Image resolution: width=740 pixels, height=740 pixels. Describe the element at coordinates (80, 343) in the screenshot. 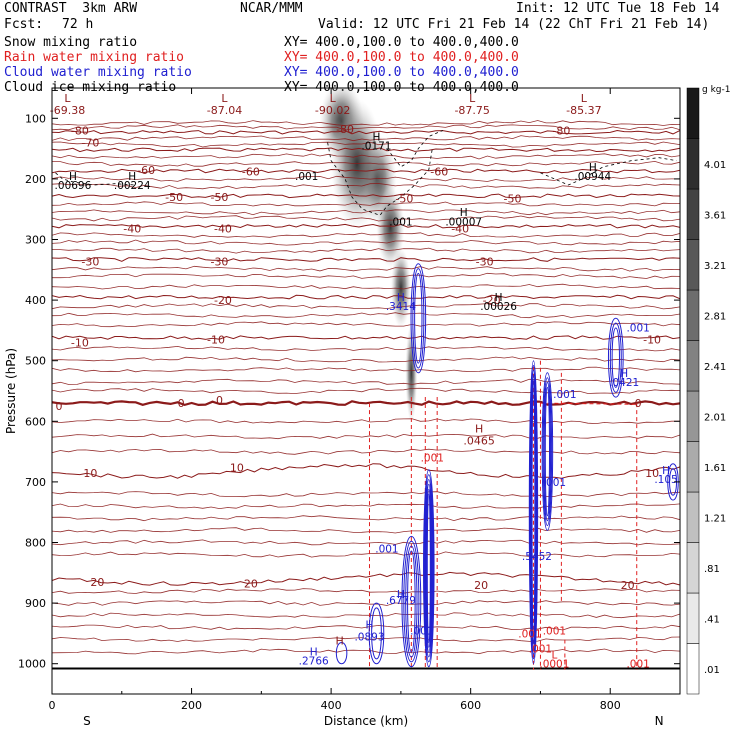

I see `isotherm-label: -10` at that location.